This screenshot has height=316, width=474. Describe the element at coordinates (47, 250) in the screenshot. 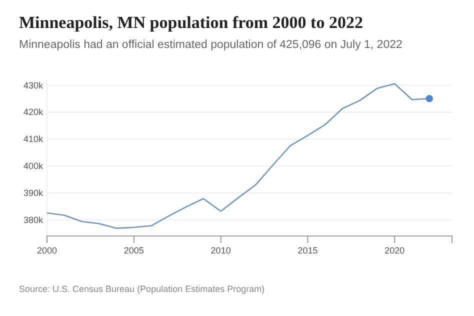

I see `x-tick-label: 2000` at that location.